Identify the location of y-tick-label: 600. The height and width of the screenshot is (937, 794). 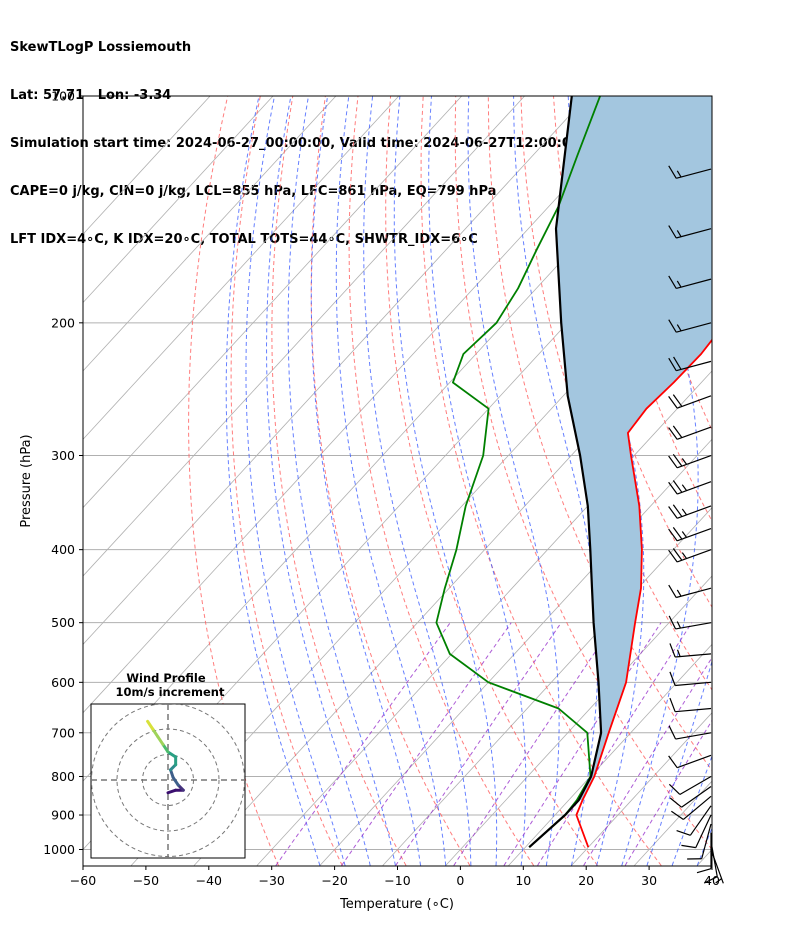
(63, 682).